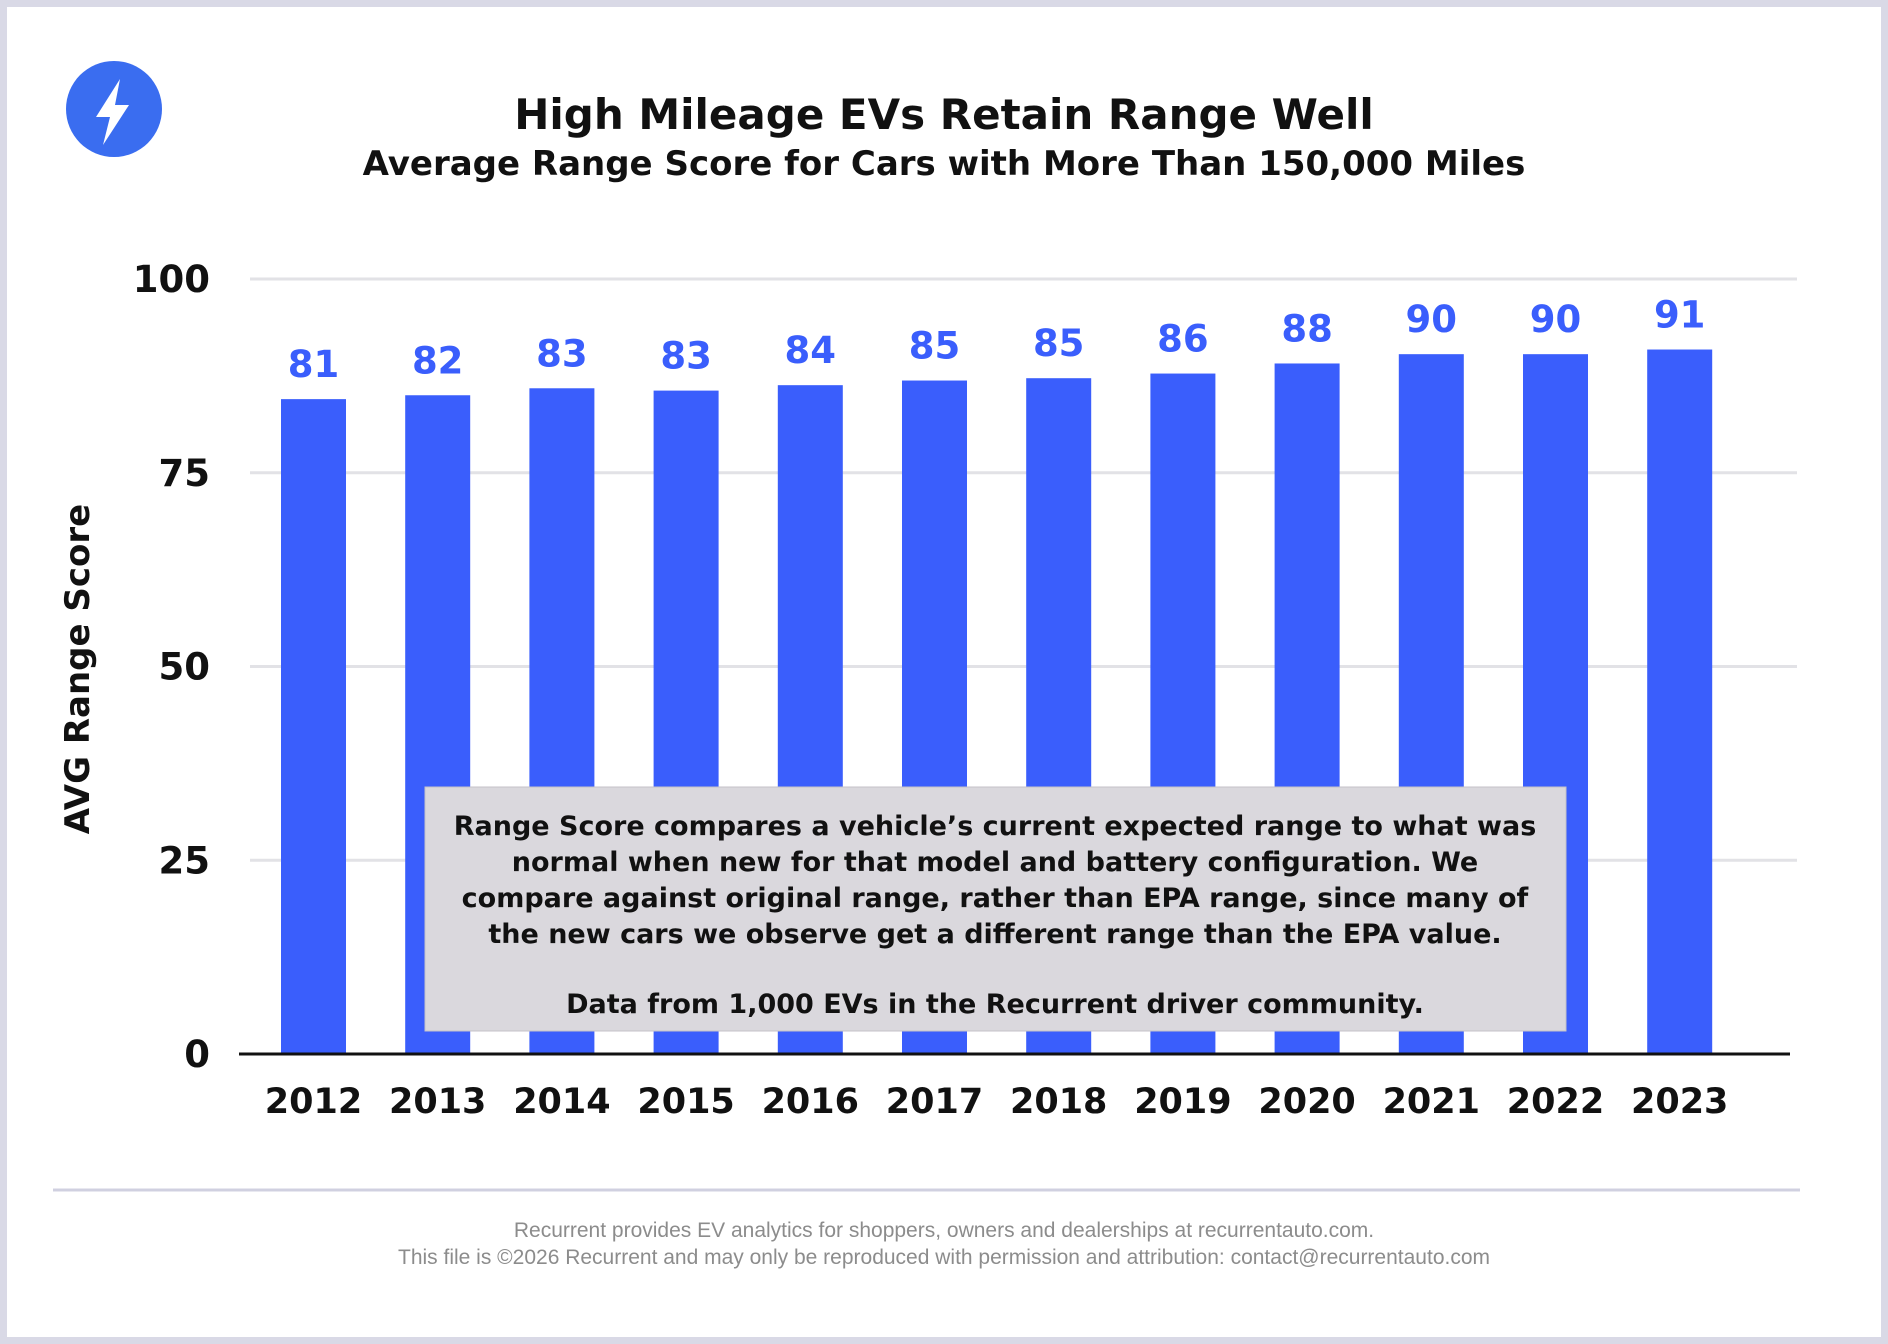 This screenshot has width=1888, height=1344. What do you see at coordinates (561, 1102) in the screenshot?
I see `x-tick-label-2014: 2014` at bounding box center [561, 1102].